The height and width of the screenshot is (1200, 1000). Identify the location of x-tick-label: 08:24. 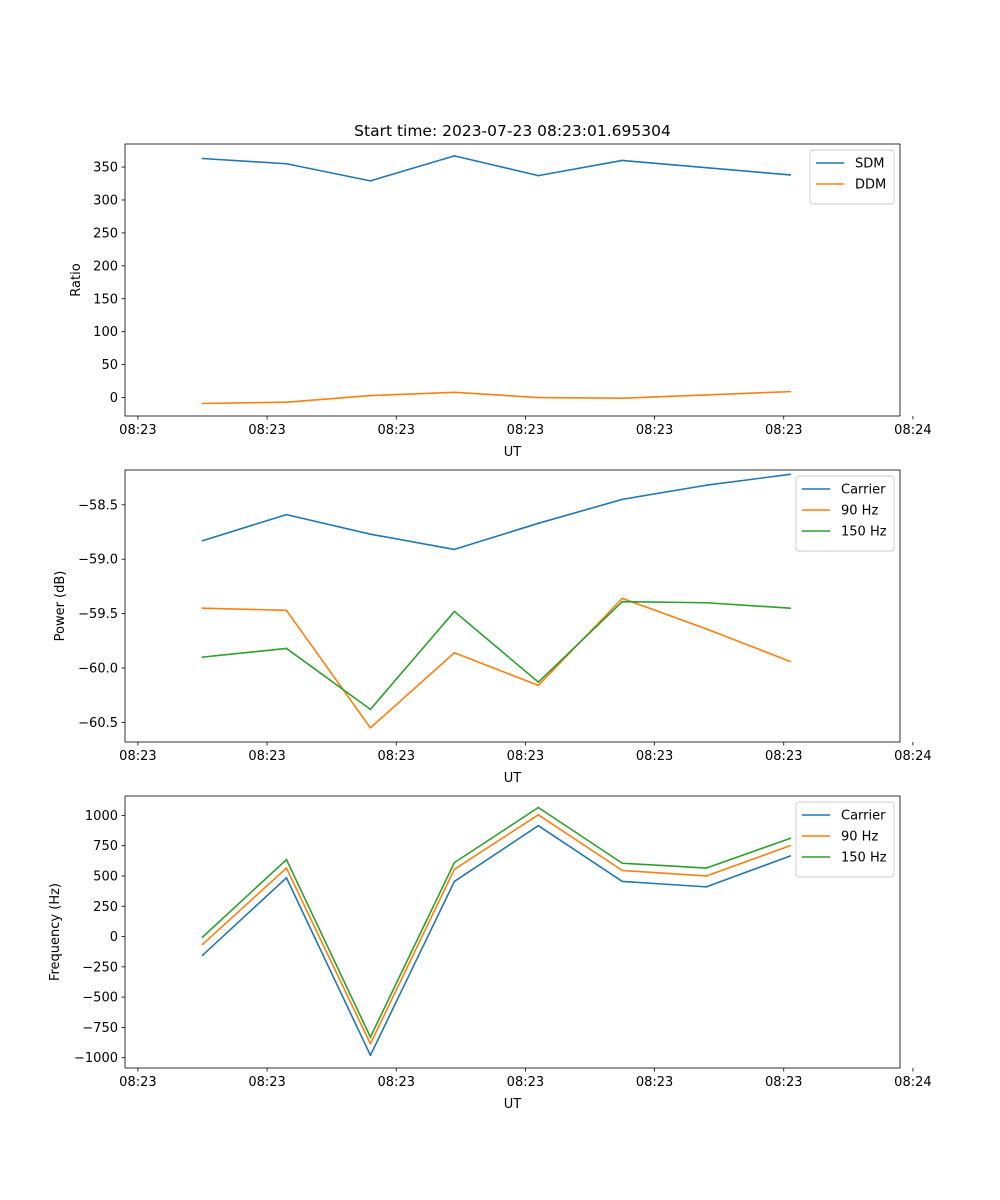
(912, 430).